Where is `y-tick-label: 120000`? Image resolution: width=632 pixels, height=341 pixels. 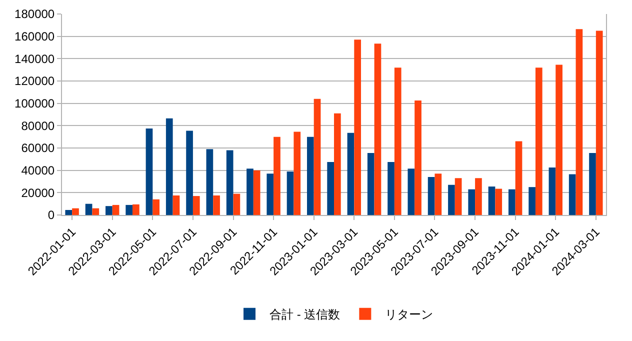
y-tick-label: 120000 is located at coordinates (34, 81).